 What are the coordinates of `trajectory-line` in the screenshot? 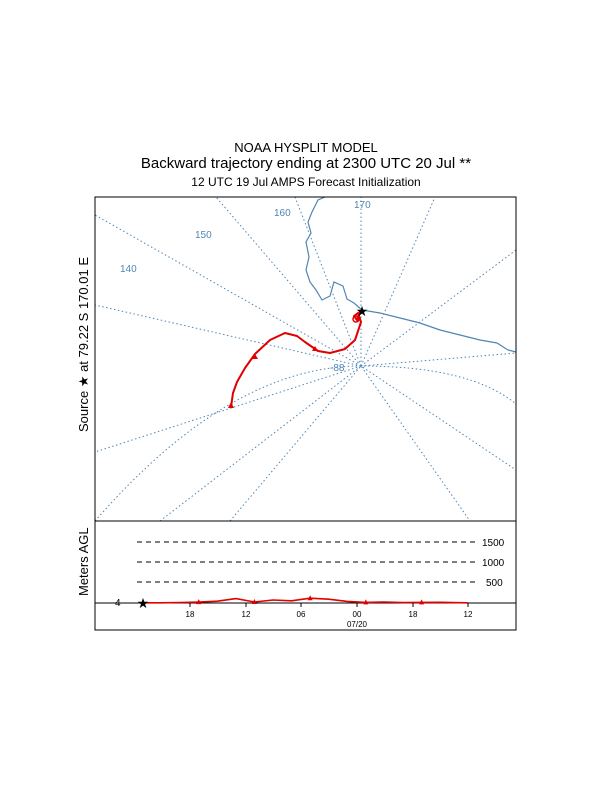 It's located at (296, 359).